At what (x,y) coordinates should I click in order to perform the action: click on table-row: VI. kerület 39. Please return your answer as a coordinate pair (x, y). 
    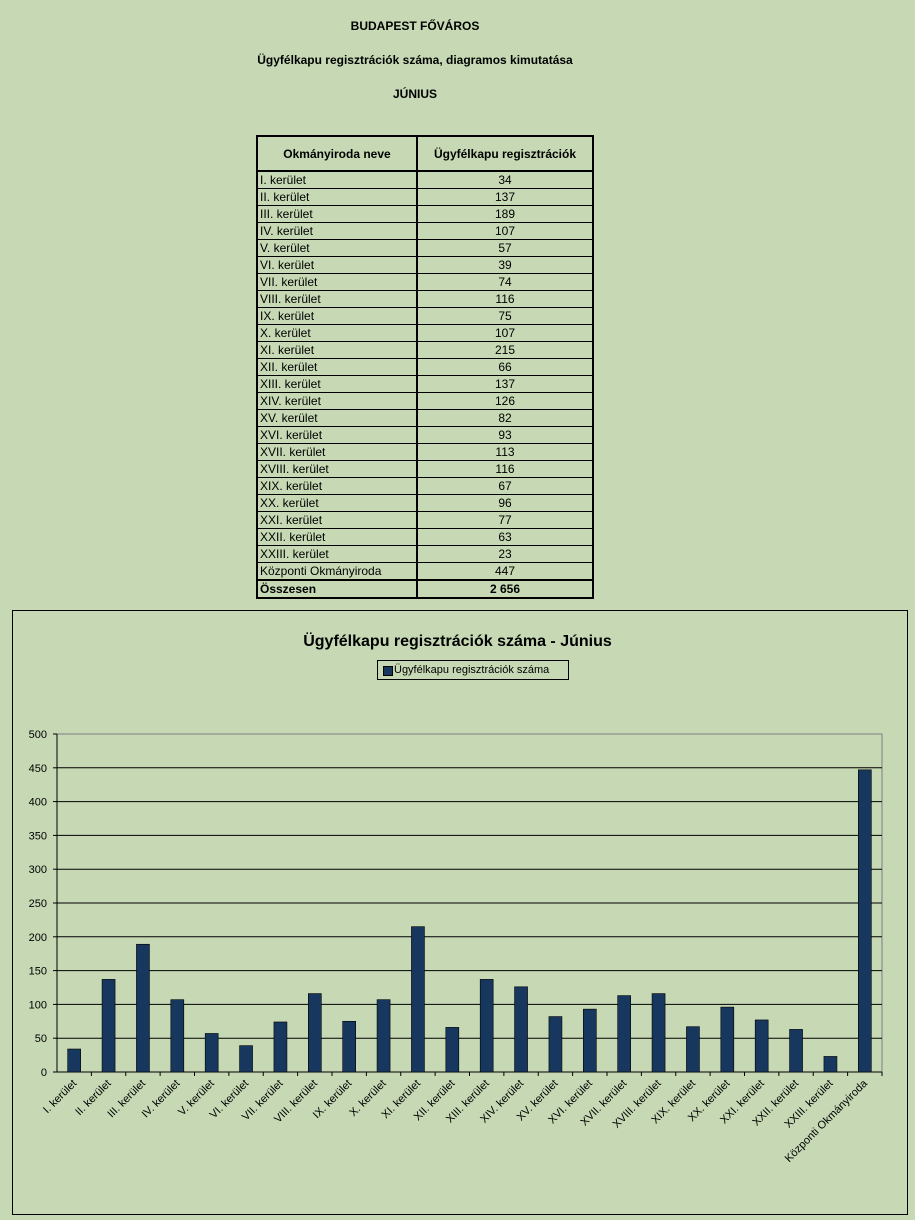
    Looking at the image, I should click on (425, 265).